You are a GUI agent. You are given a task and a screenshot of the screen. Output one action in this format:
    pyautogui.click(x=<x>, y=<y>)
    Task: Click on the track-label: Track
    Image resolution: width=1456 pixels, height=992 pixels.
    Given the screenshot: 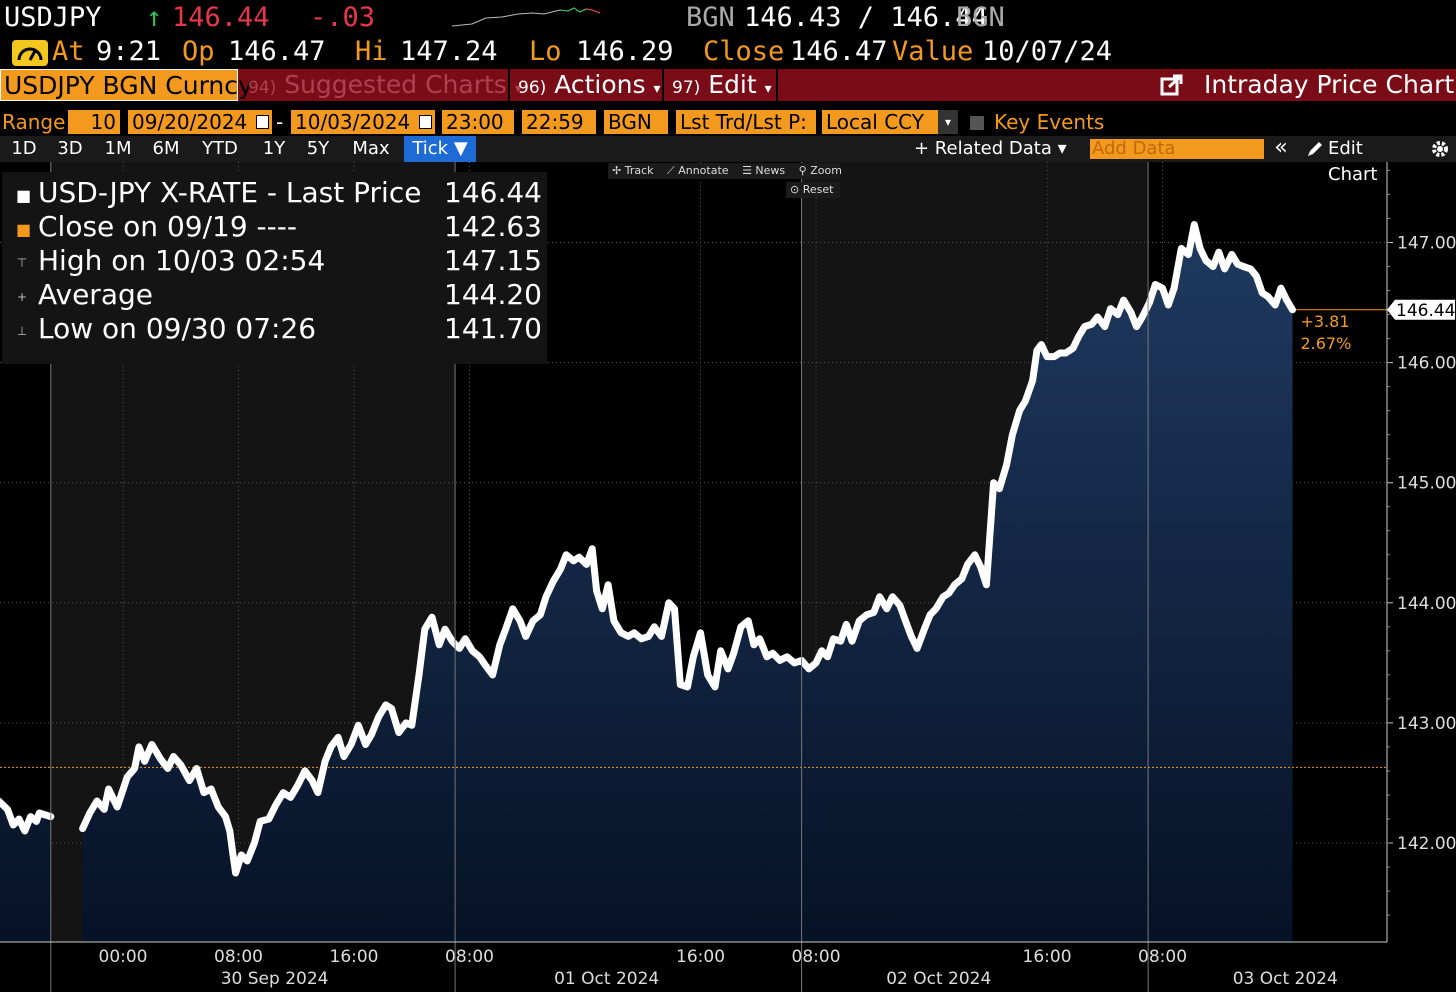 What is the action you would take?
    pyautogui.click(x=639, y=170)
    